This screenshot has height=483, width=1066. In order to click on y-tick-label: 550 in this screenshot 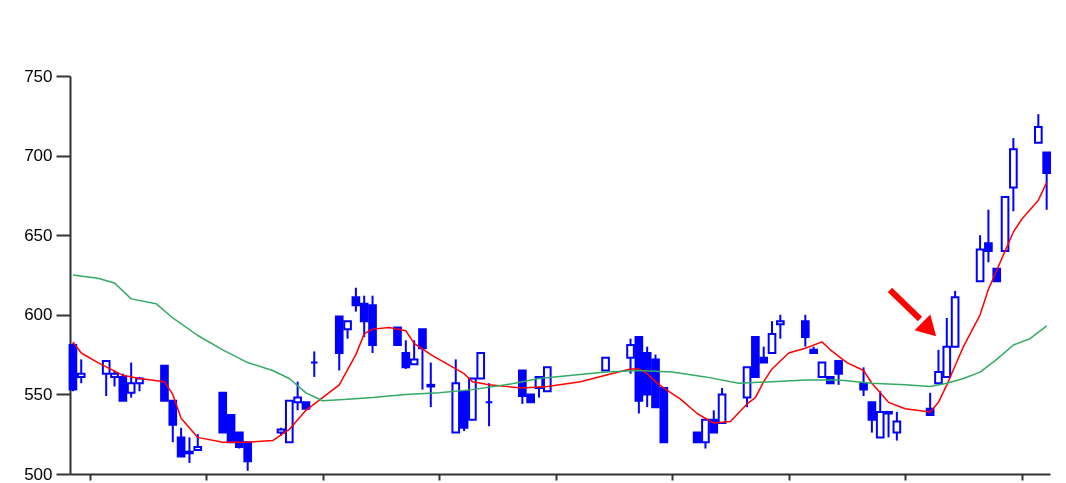, I will do `click(38, 394)`.